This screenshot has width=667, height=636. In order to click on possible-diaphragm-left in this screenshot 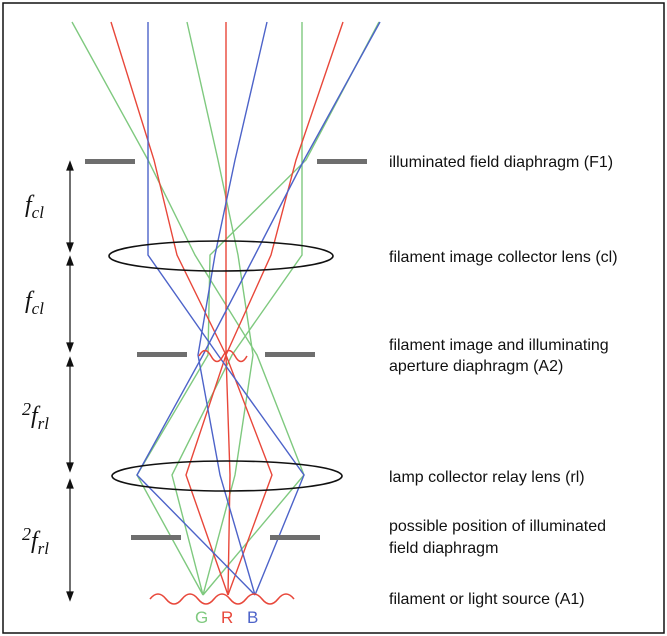, I will do `click(156, 537)`.